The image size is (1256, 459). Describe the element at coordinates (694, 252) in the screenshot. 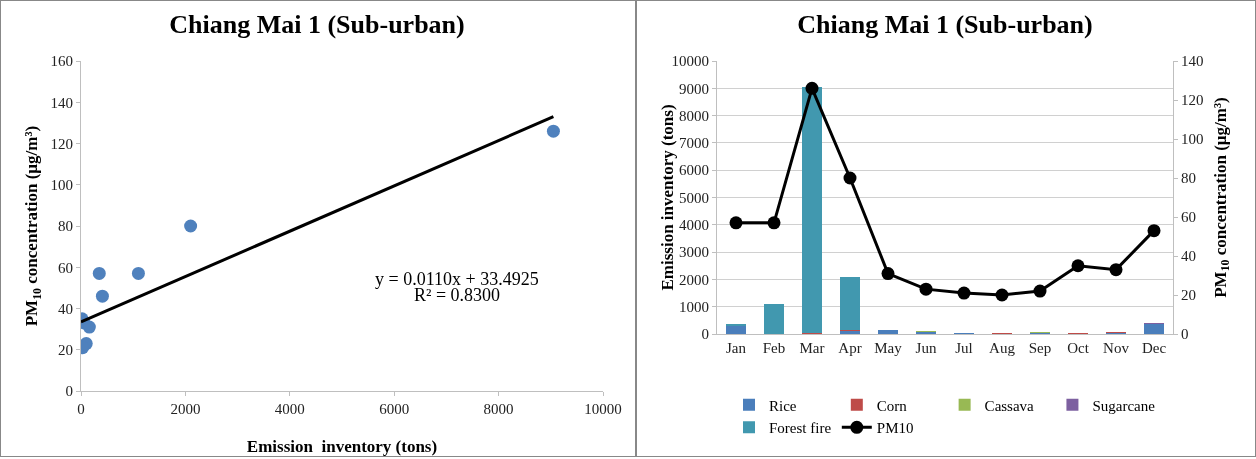

I see `y-tick-label: 3000` at that location.